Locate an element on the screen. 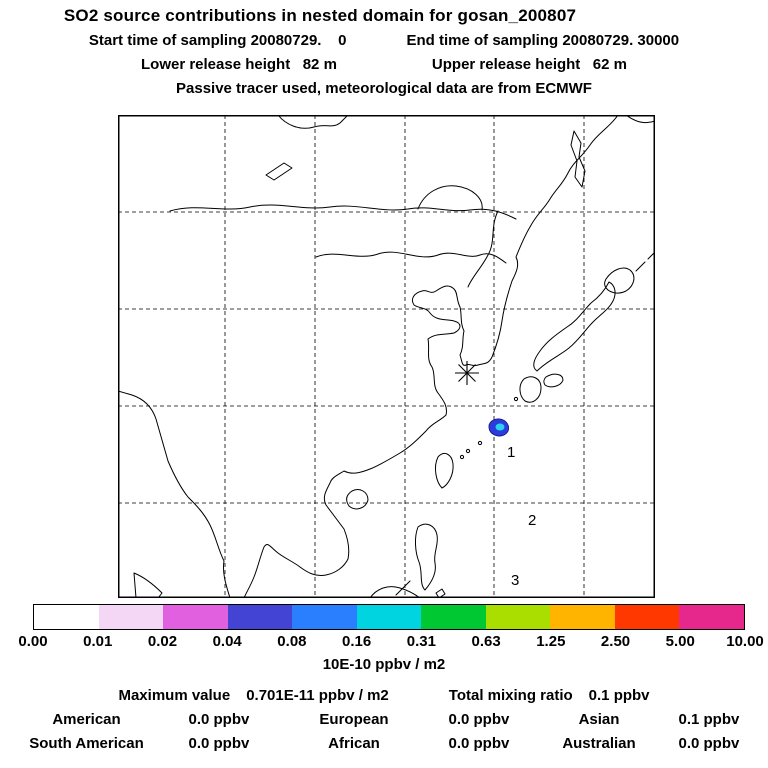 The width and height of the screenshot is (768, 768). islands-philippines is located at coordinates (420, 589).